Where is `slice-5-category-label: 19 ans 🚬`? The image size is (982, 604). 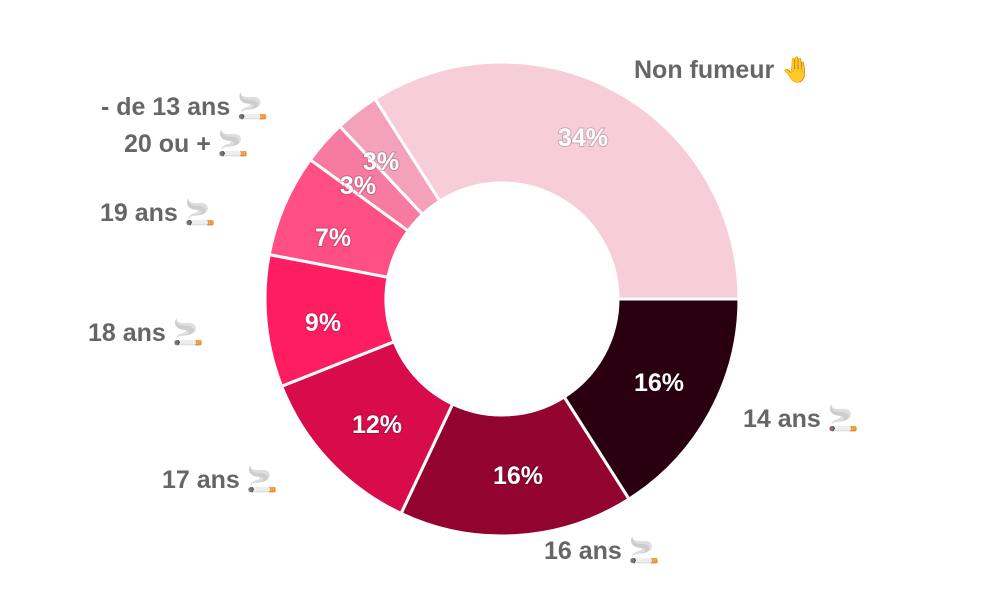
slice-5-category-label: 19 ans 🚬 is located at coordinates (158, 212).